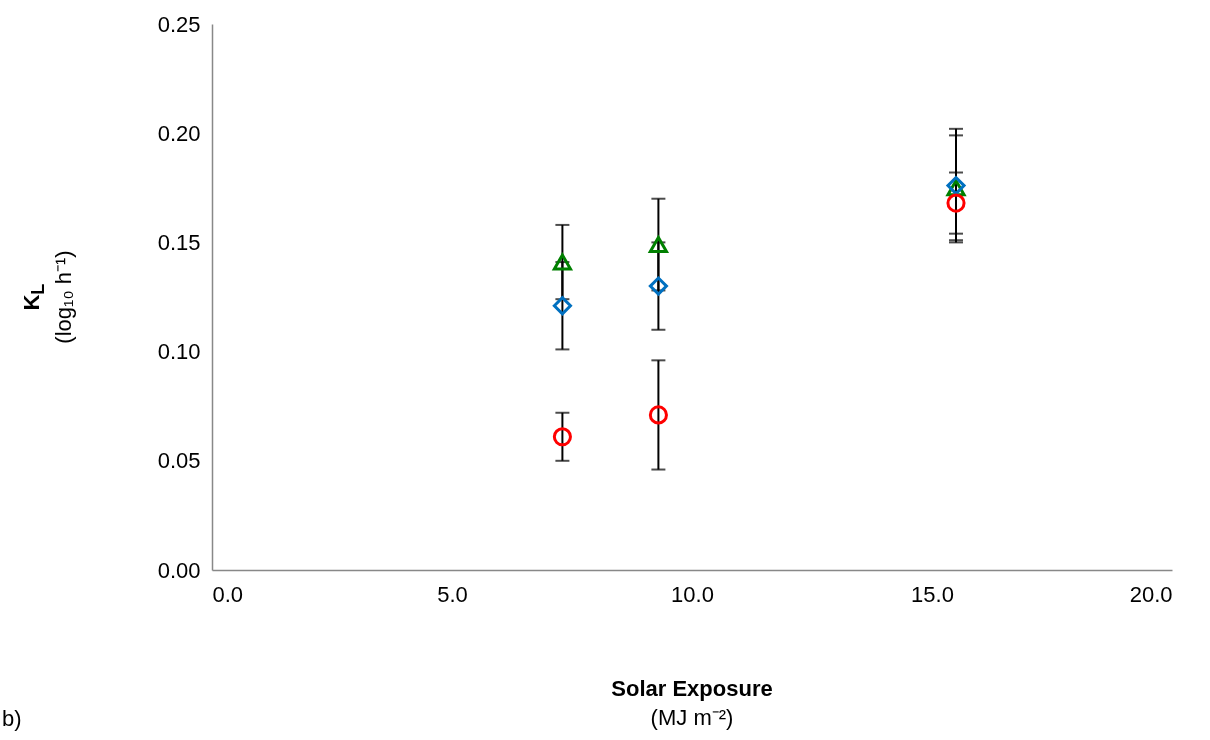  Describe the element at coordinates (1151, 594) in the screenshot. I see `x-tick-label: 20.0` at that location.